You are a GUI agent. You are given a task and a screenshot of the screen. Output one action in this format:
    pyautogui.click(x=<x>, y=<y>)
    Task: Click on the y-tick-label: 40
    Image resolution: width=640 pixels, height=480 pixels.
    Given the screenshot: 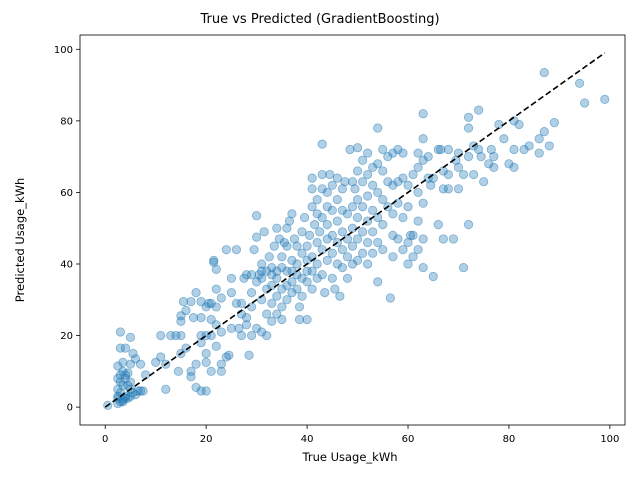 What is the action you would take?
    pyautogui.click(x=66, y=264)
    